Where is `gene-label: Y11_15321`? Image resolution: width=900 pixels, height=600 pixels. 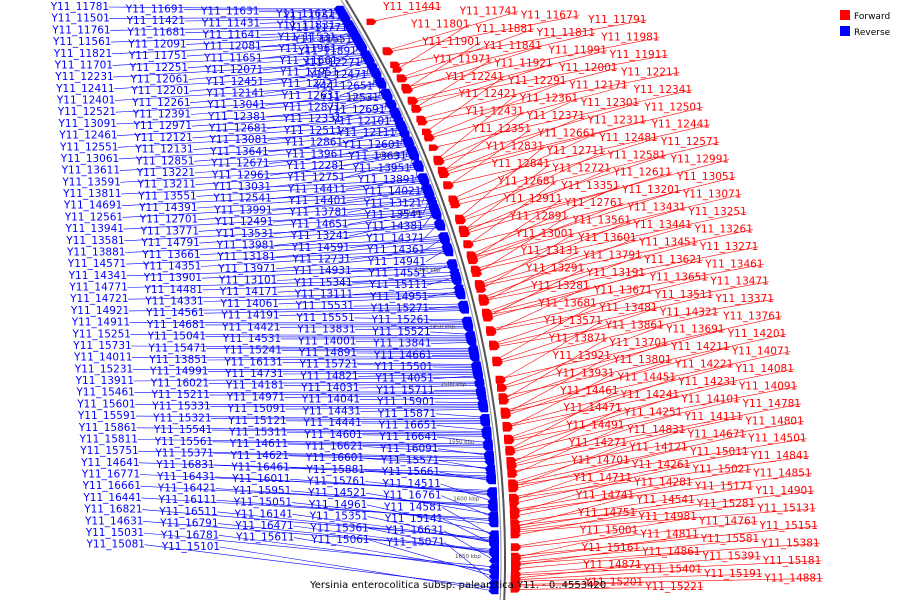
gene-label: Y11_15321 is located at coordinates (181, 418).